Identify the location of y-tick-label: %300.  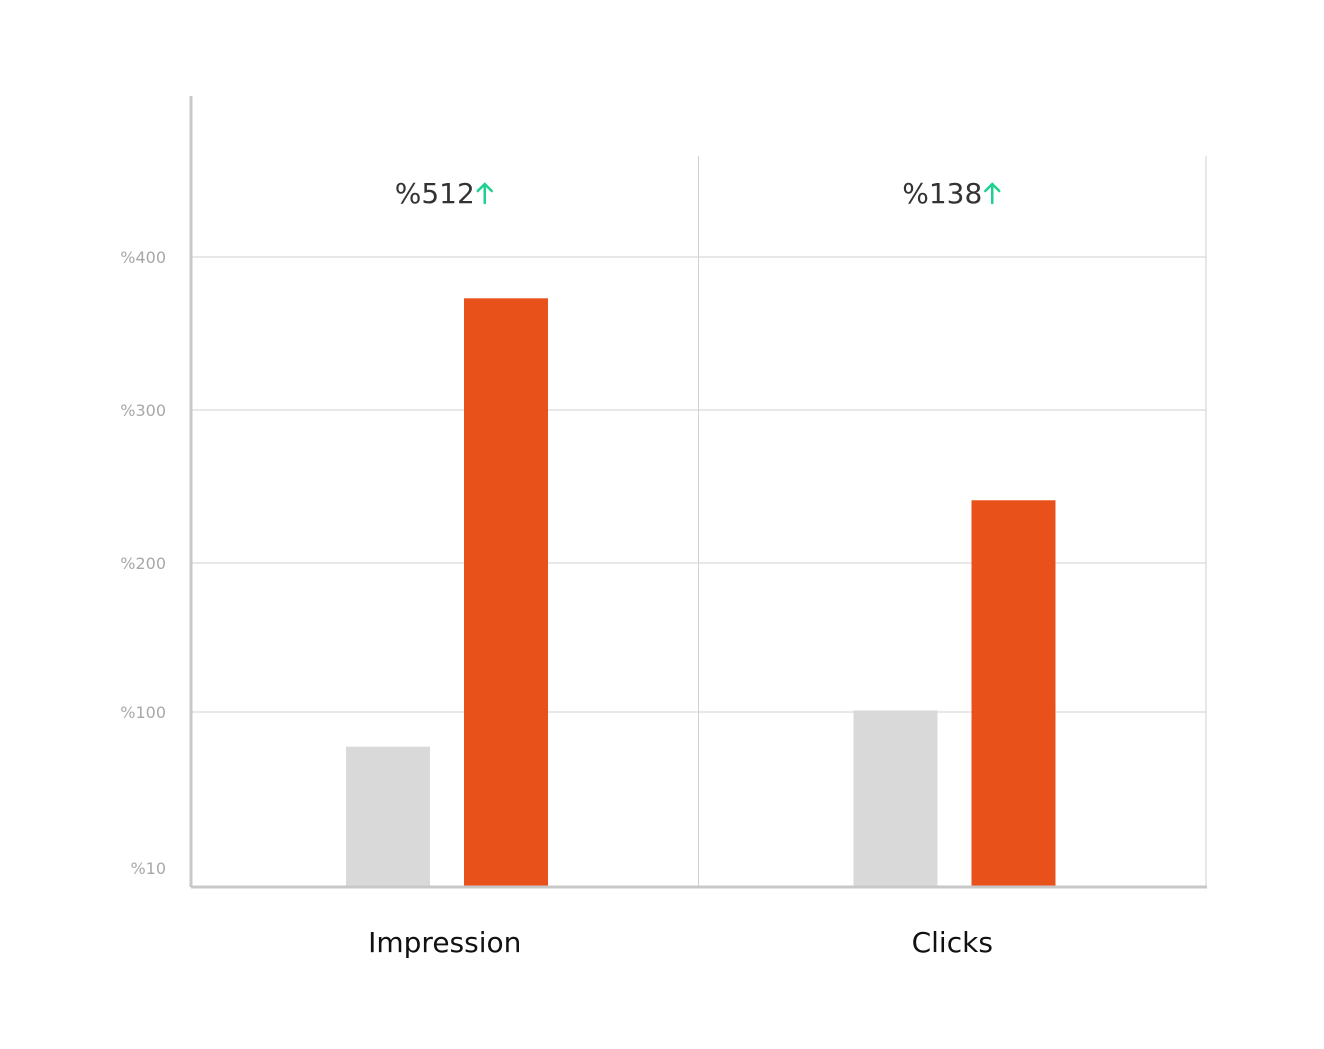
(143, 410).